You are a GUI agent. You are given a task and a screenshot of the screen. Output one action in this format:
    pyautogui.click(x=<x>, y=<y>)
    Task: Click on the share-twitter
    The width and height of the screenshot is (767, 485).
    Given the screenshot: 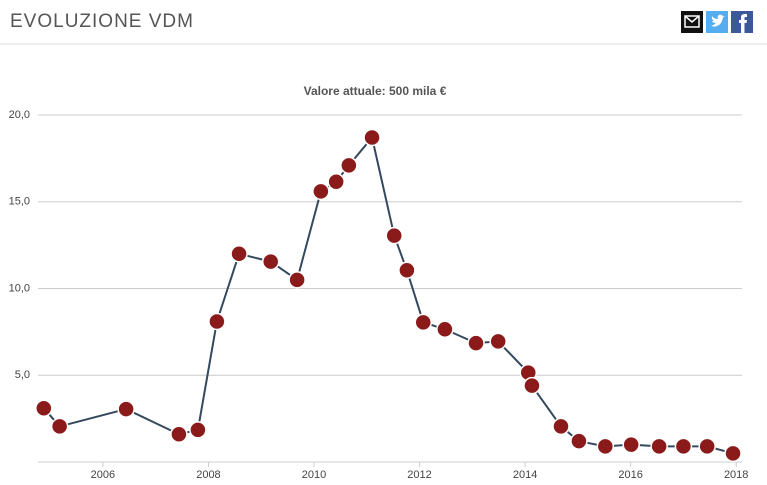 What is the action you would take?
    pyautogui.click(x=717, y=22)
    